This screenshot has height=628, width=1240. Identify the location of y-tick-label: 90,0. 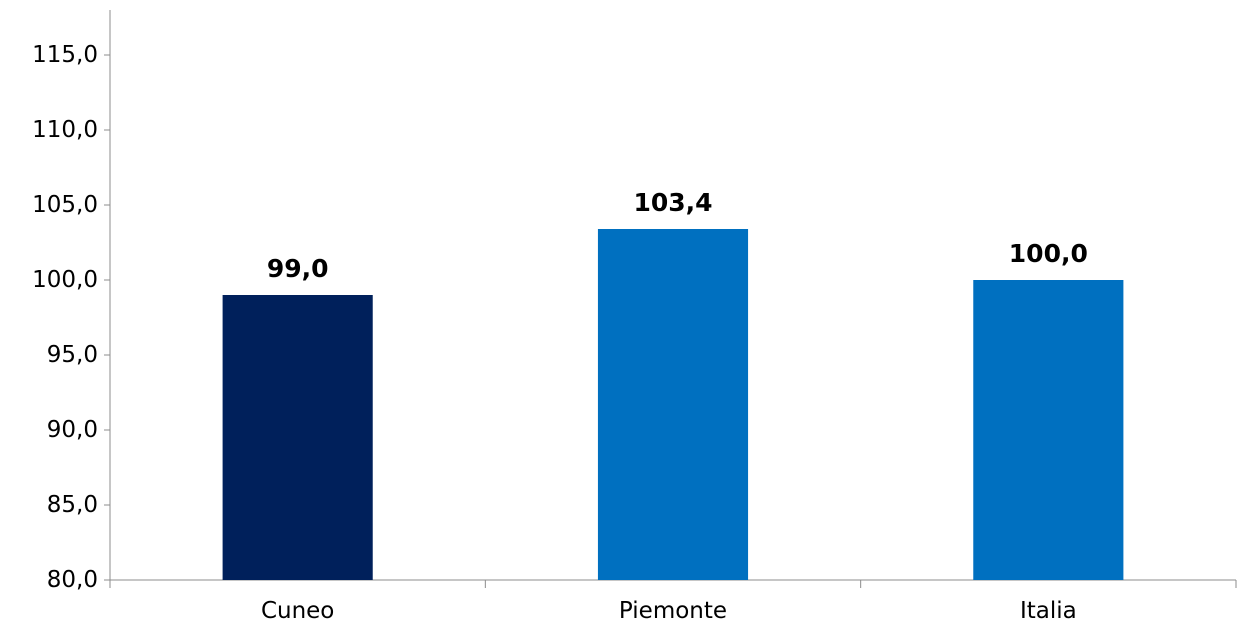
(72, 430).